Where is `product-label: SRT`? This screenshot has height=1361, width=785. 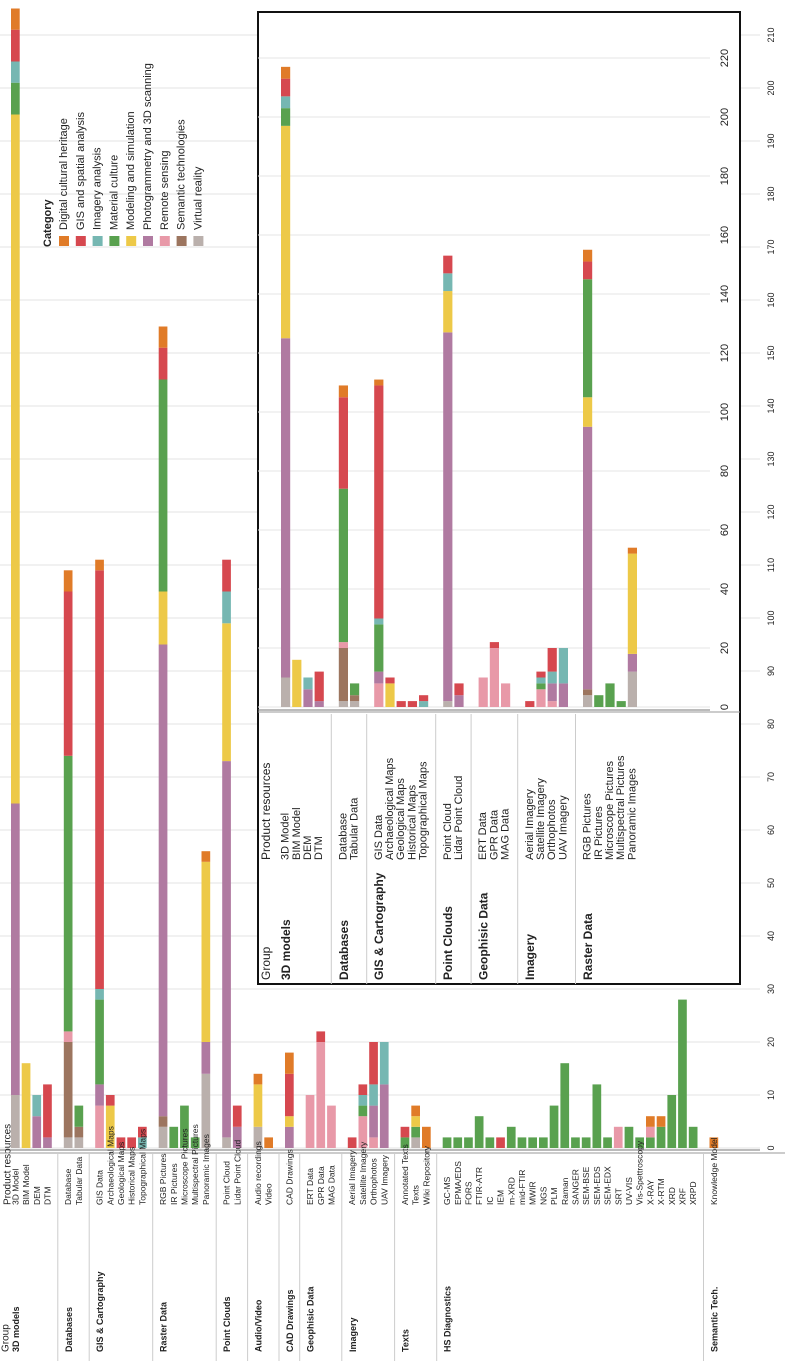 product-label: SRT is located at coordinates (618, 1196).